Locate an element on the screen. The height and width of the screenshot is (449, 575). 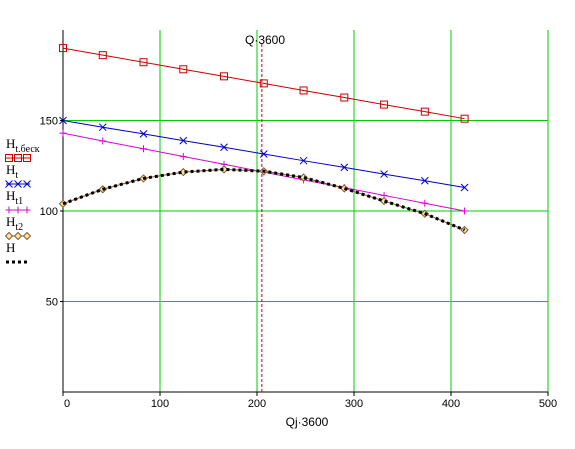
marker-layer: Q·3600 is located at coordinates (265, 212).